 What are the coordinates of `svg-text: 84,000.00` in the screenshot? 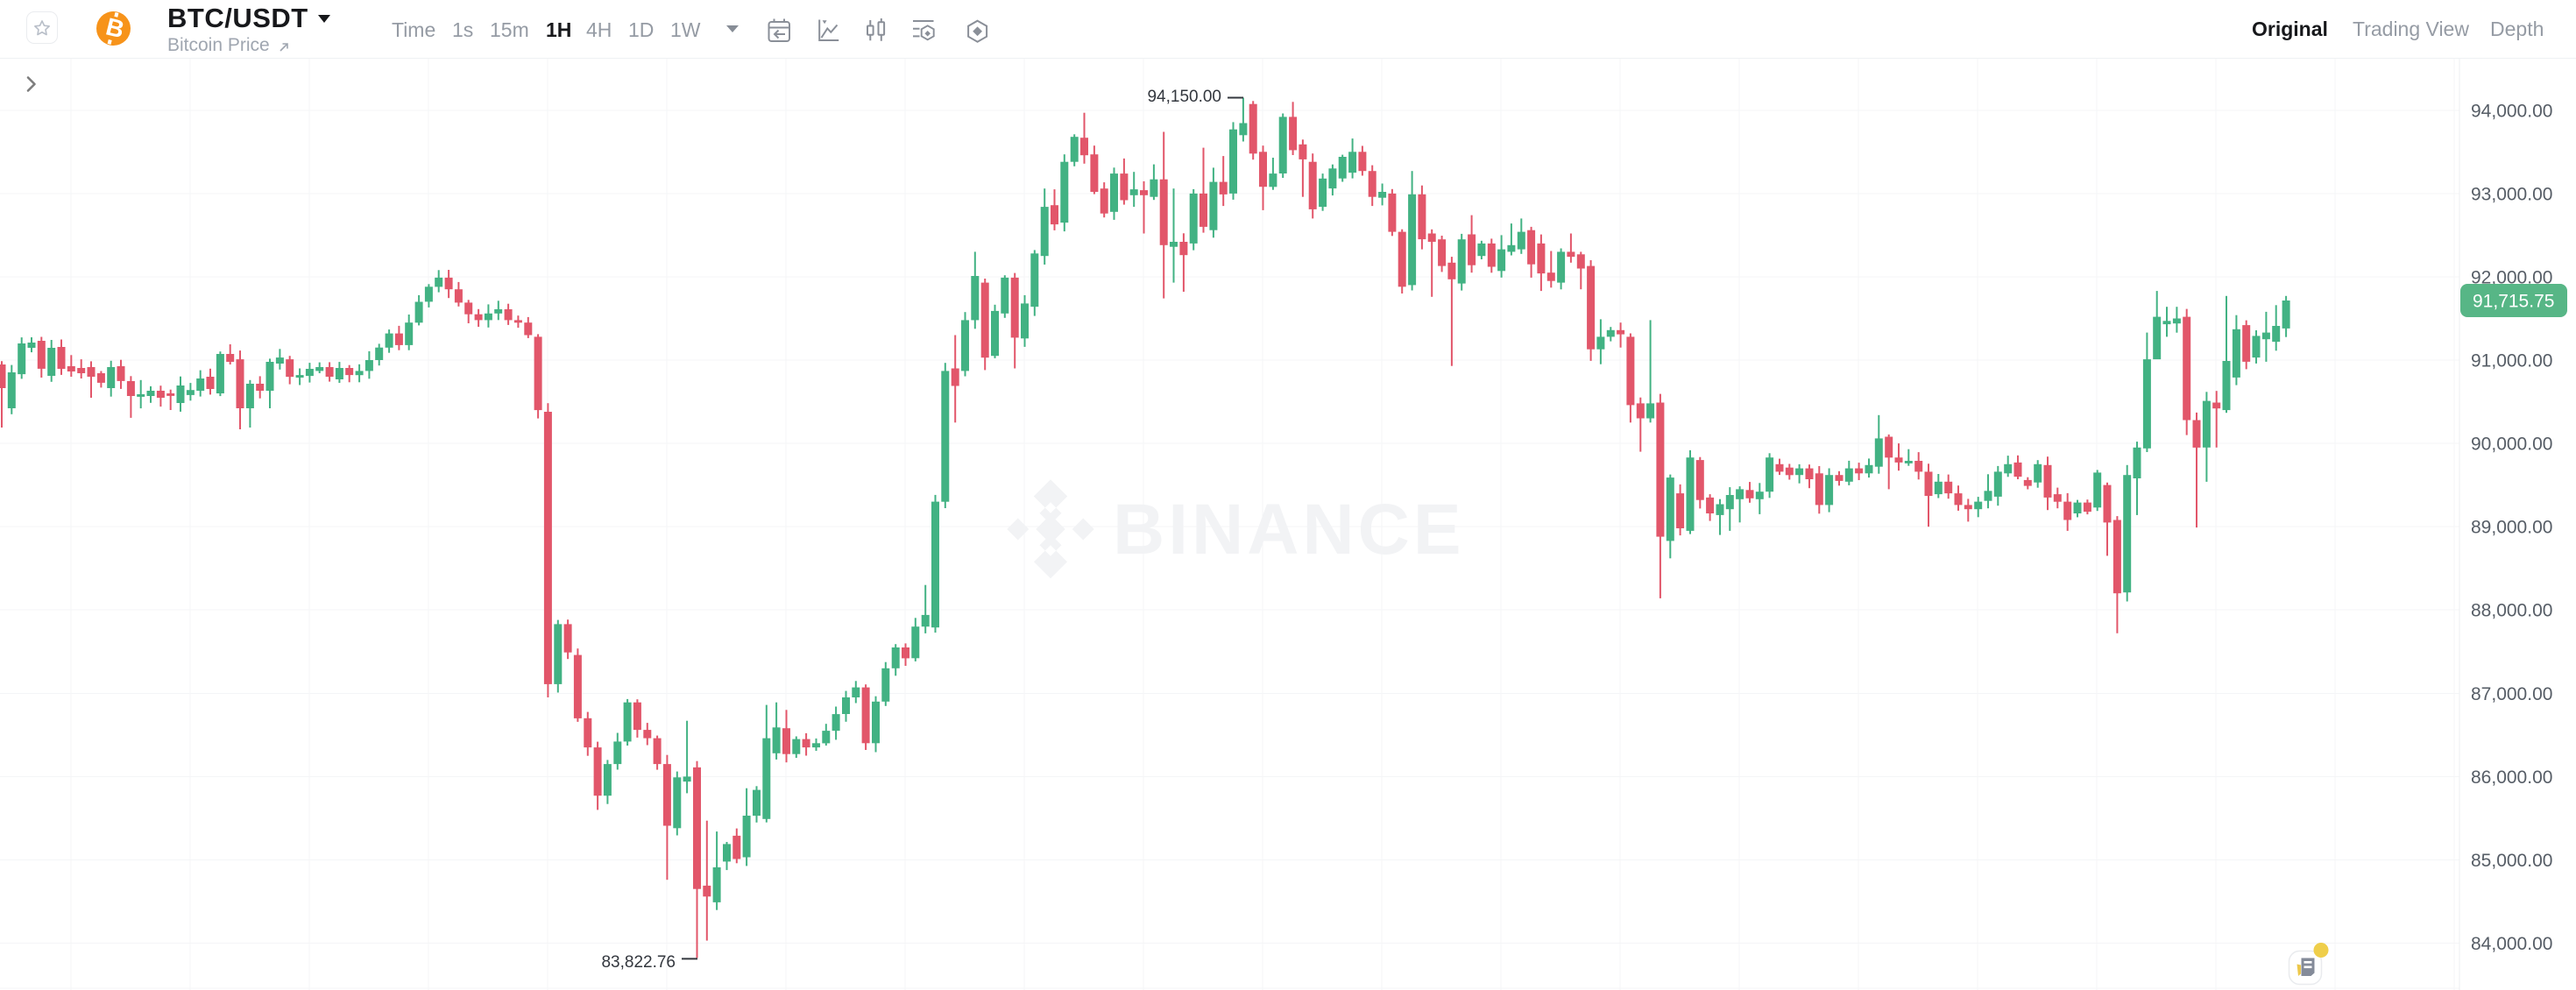 It's located at (2511, 944).